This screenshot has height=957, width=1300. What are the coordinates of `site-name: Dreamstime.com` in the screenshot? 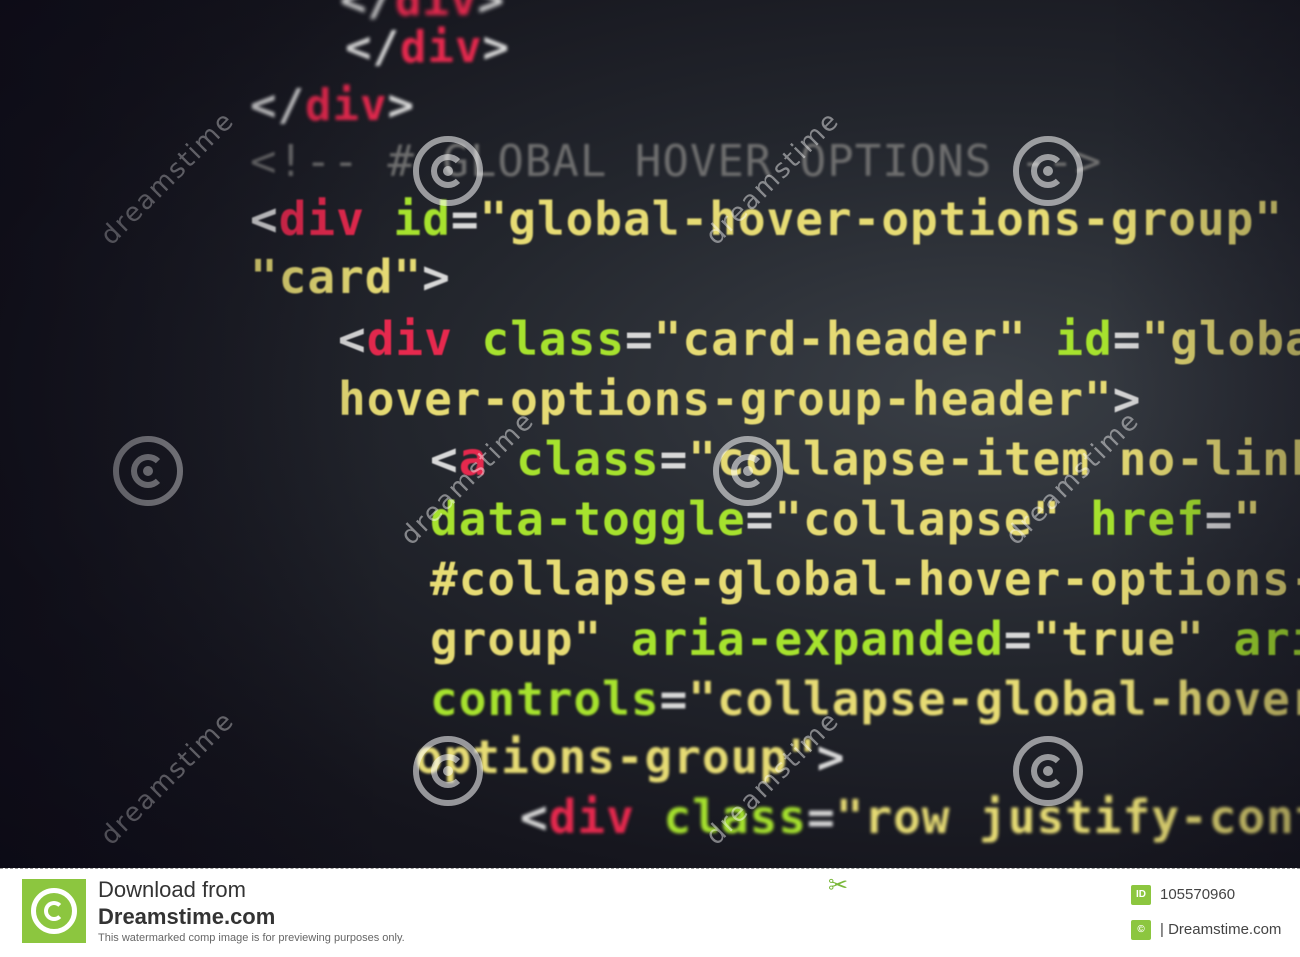 It's located at (187, 916).